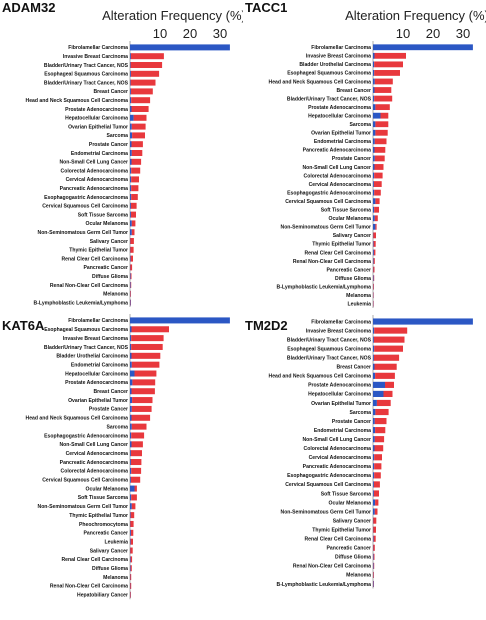 Image resolution: width=486 pixels, height=620 pixels. What do you see at coordinates (95, 339) in the screenshot?
I see `category-label: Invasive Breast Carcinoma` at bounding box center [95, 339].